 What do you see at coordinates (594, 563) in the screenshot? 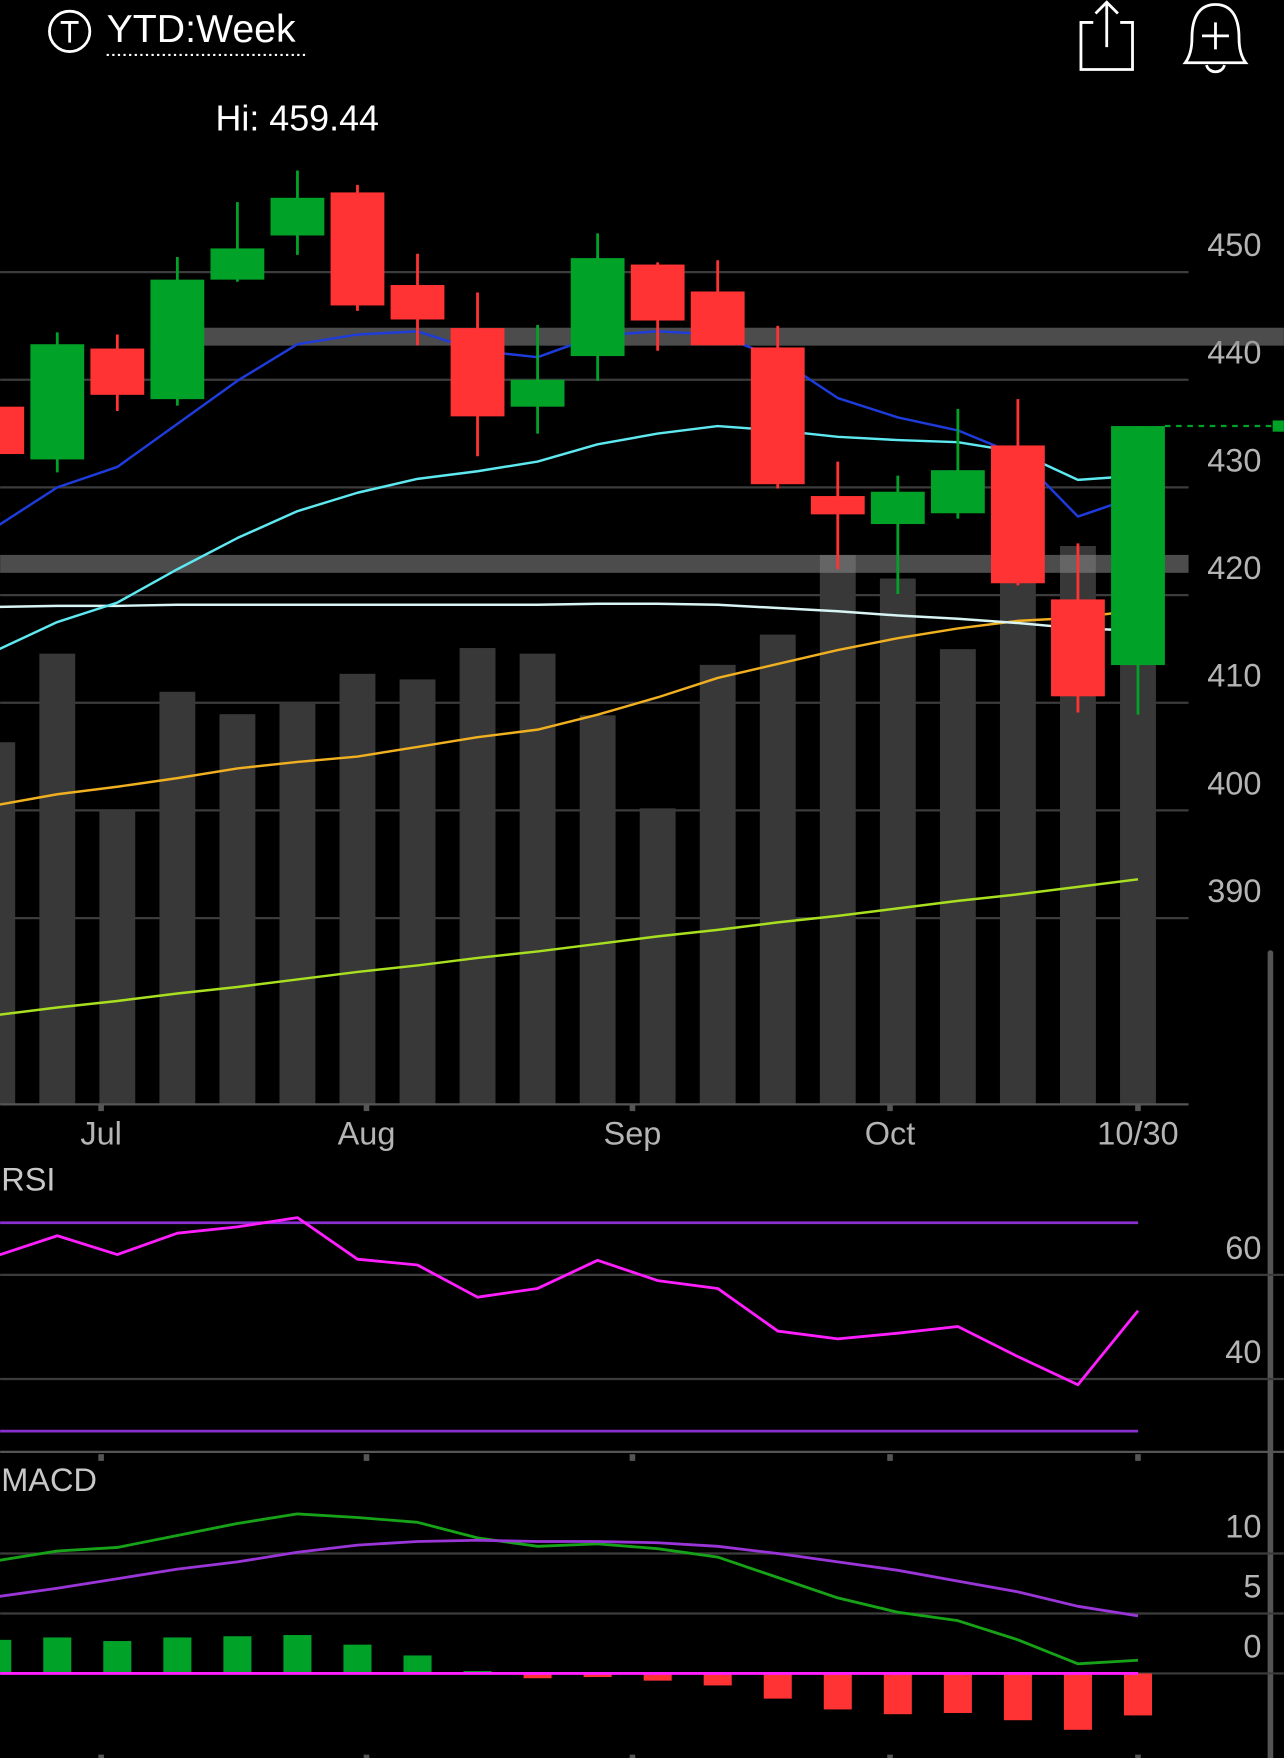
I see `level-band` at bounding box center [594, 563].